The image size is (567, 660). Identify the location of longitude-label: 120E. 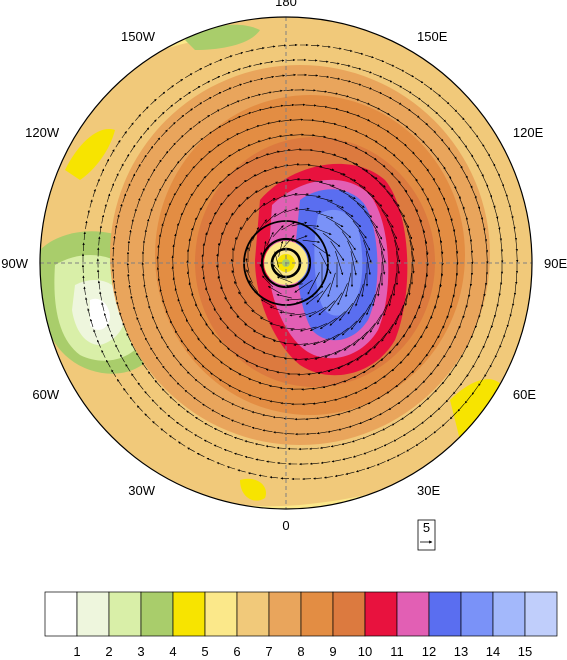
(528, 132).